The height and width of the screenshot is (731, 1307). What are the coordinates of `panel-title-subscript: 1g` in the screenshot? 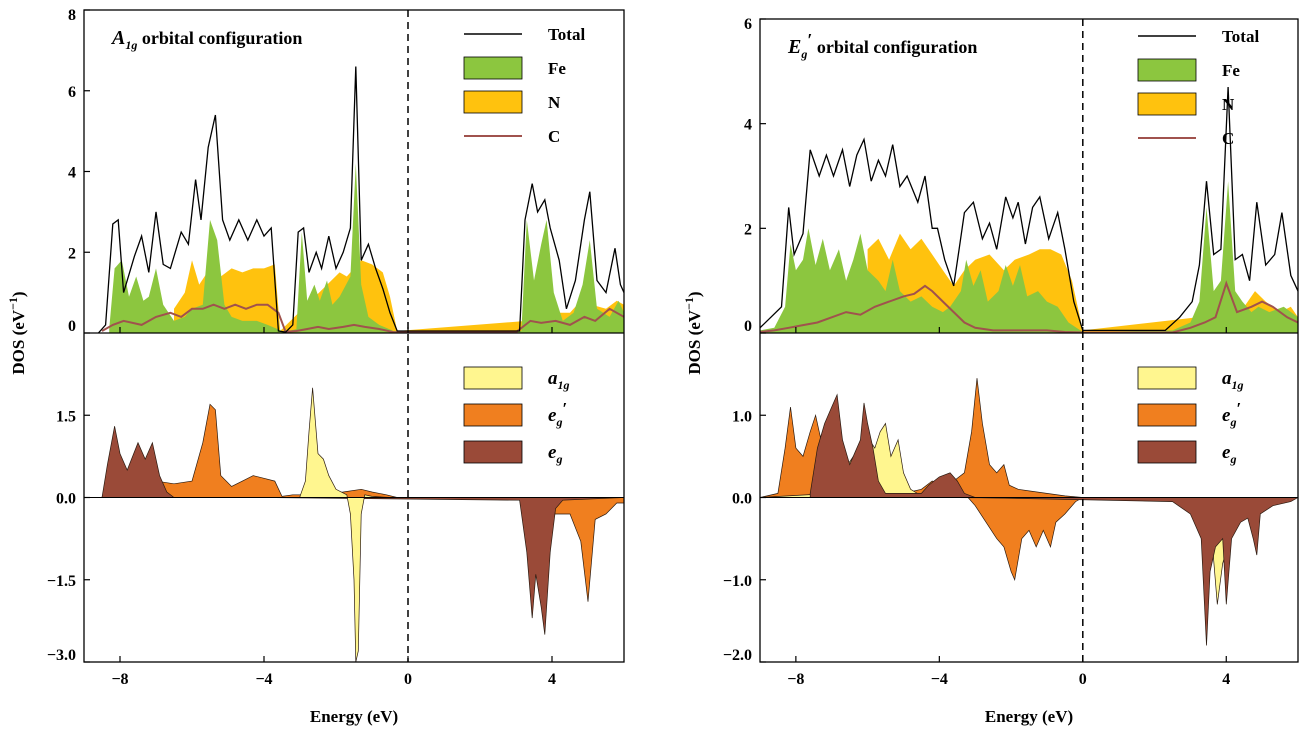 It's located at (131, 45).